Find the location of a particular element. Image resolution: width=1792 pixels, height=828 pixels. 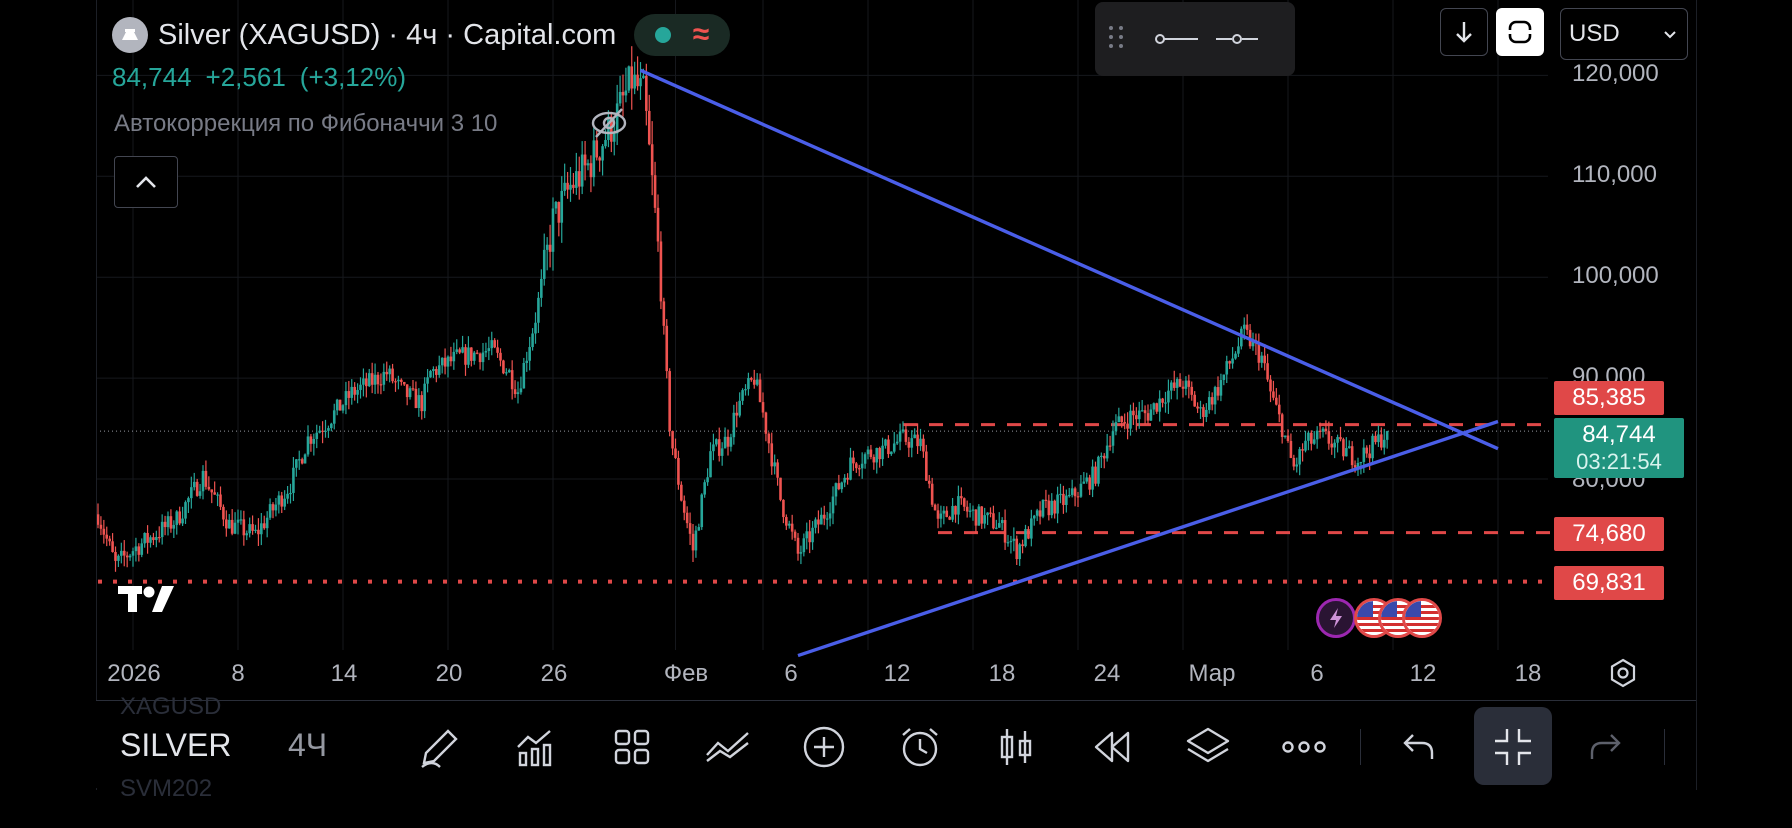

interval-button: 4Ч is located at coordinates (308, 745).